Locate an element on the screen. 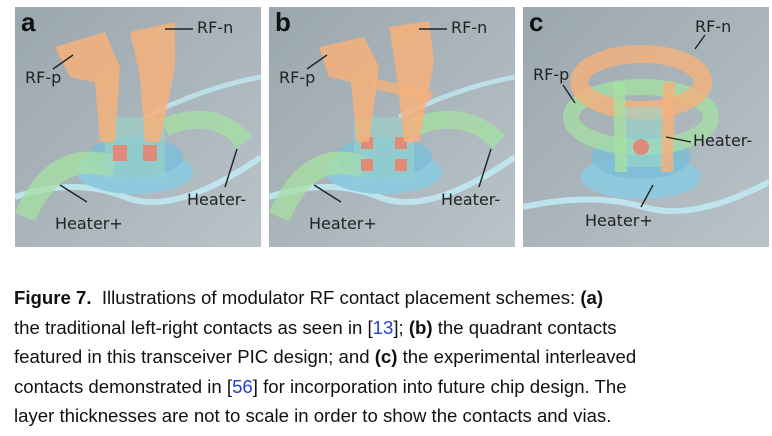  caption-text: the experimental interleaved is located at coordinates (519, 356).